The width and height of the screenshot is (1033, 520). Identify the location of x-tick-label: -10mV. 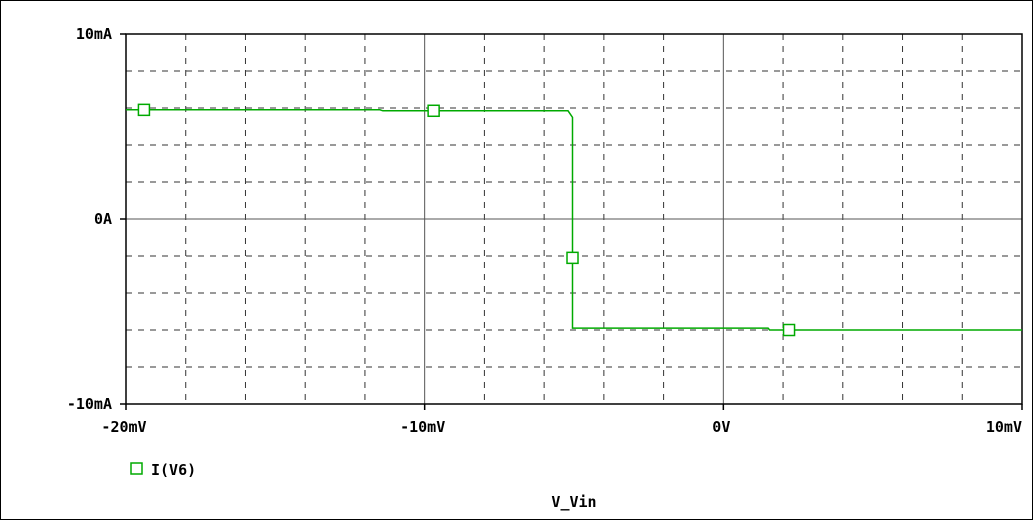
(422, 427).